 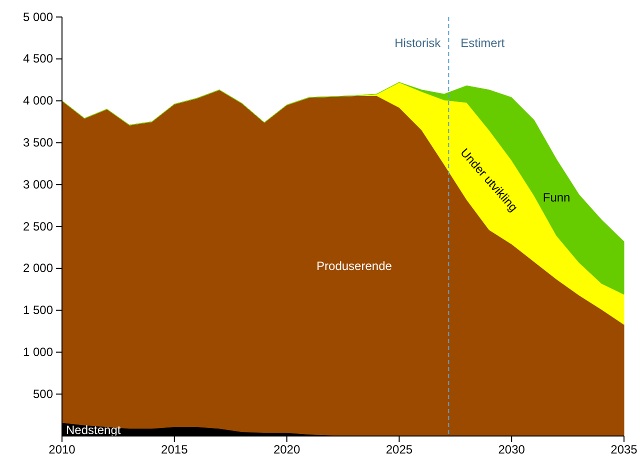 What do you see at coordinates (556, 197) in the screenshot?
I see `series-label: Funn` at bounding box center [556, 197].